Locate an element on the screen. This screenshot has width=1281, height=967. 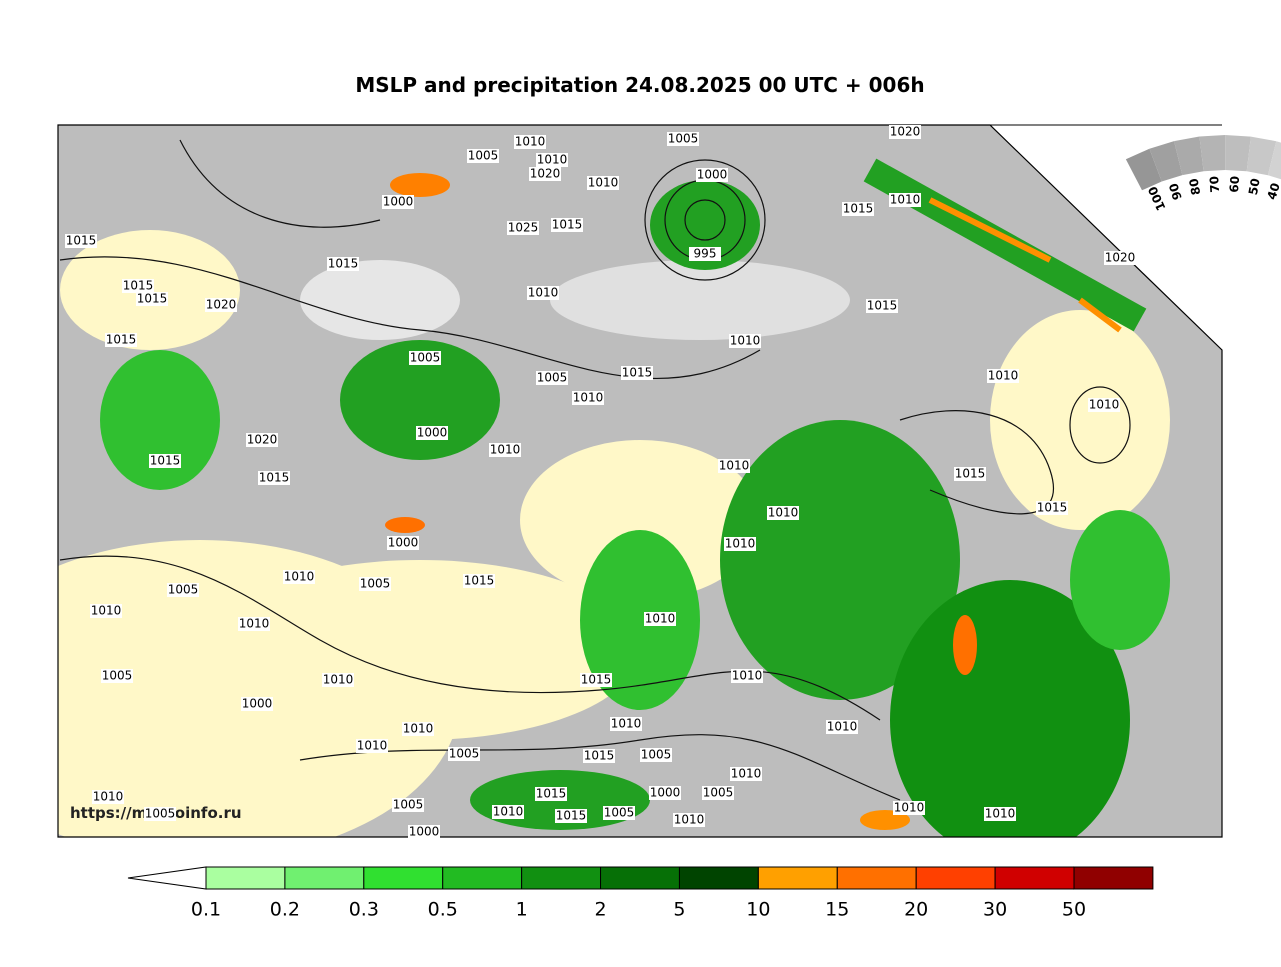
isobar-label: 995 is located at coordinates (705, 254).